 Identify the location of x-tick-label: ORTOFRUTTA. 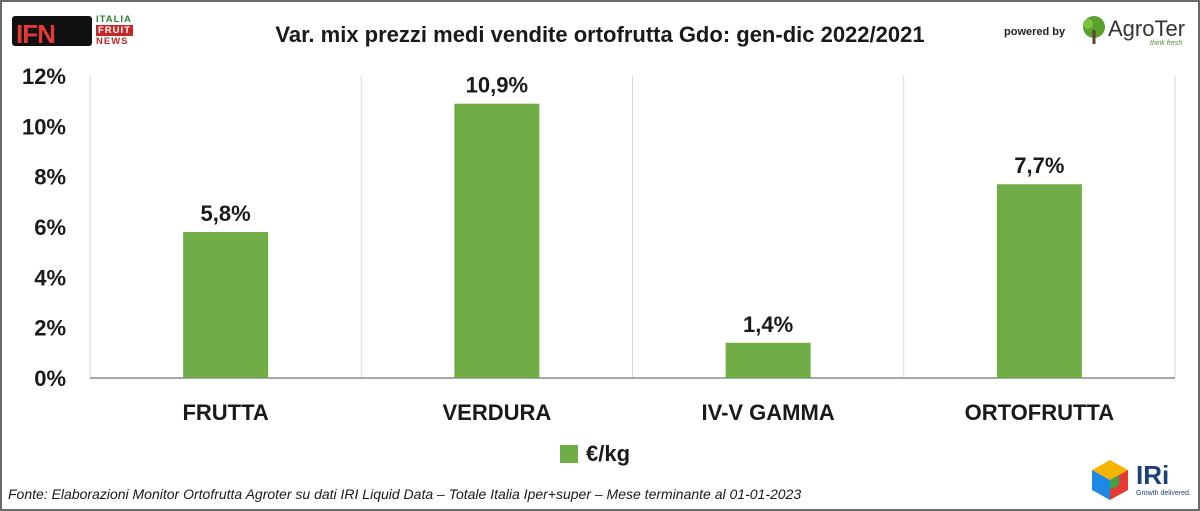
(1040, 412).